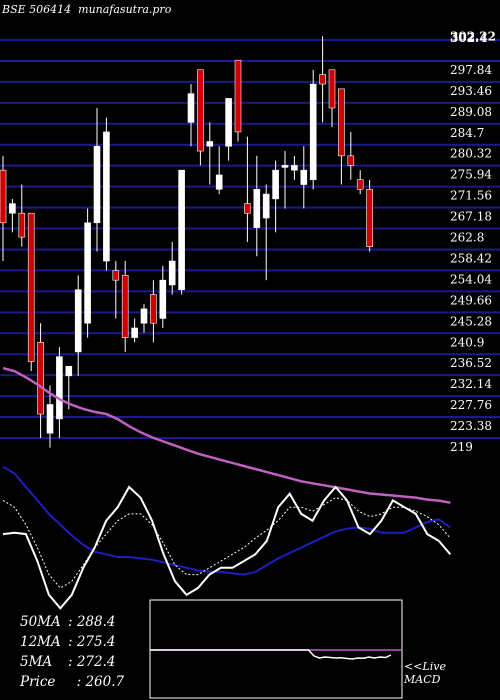 The image size is (500, 700). I want to click on tick-label: 289.08, so click(471, 112).